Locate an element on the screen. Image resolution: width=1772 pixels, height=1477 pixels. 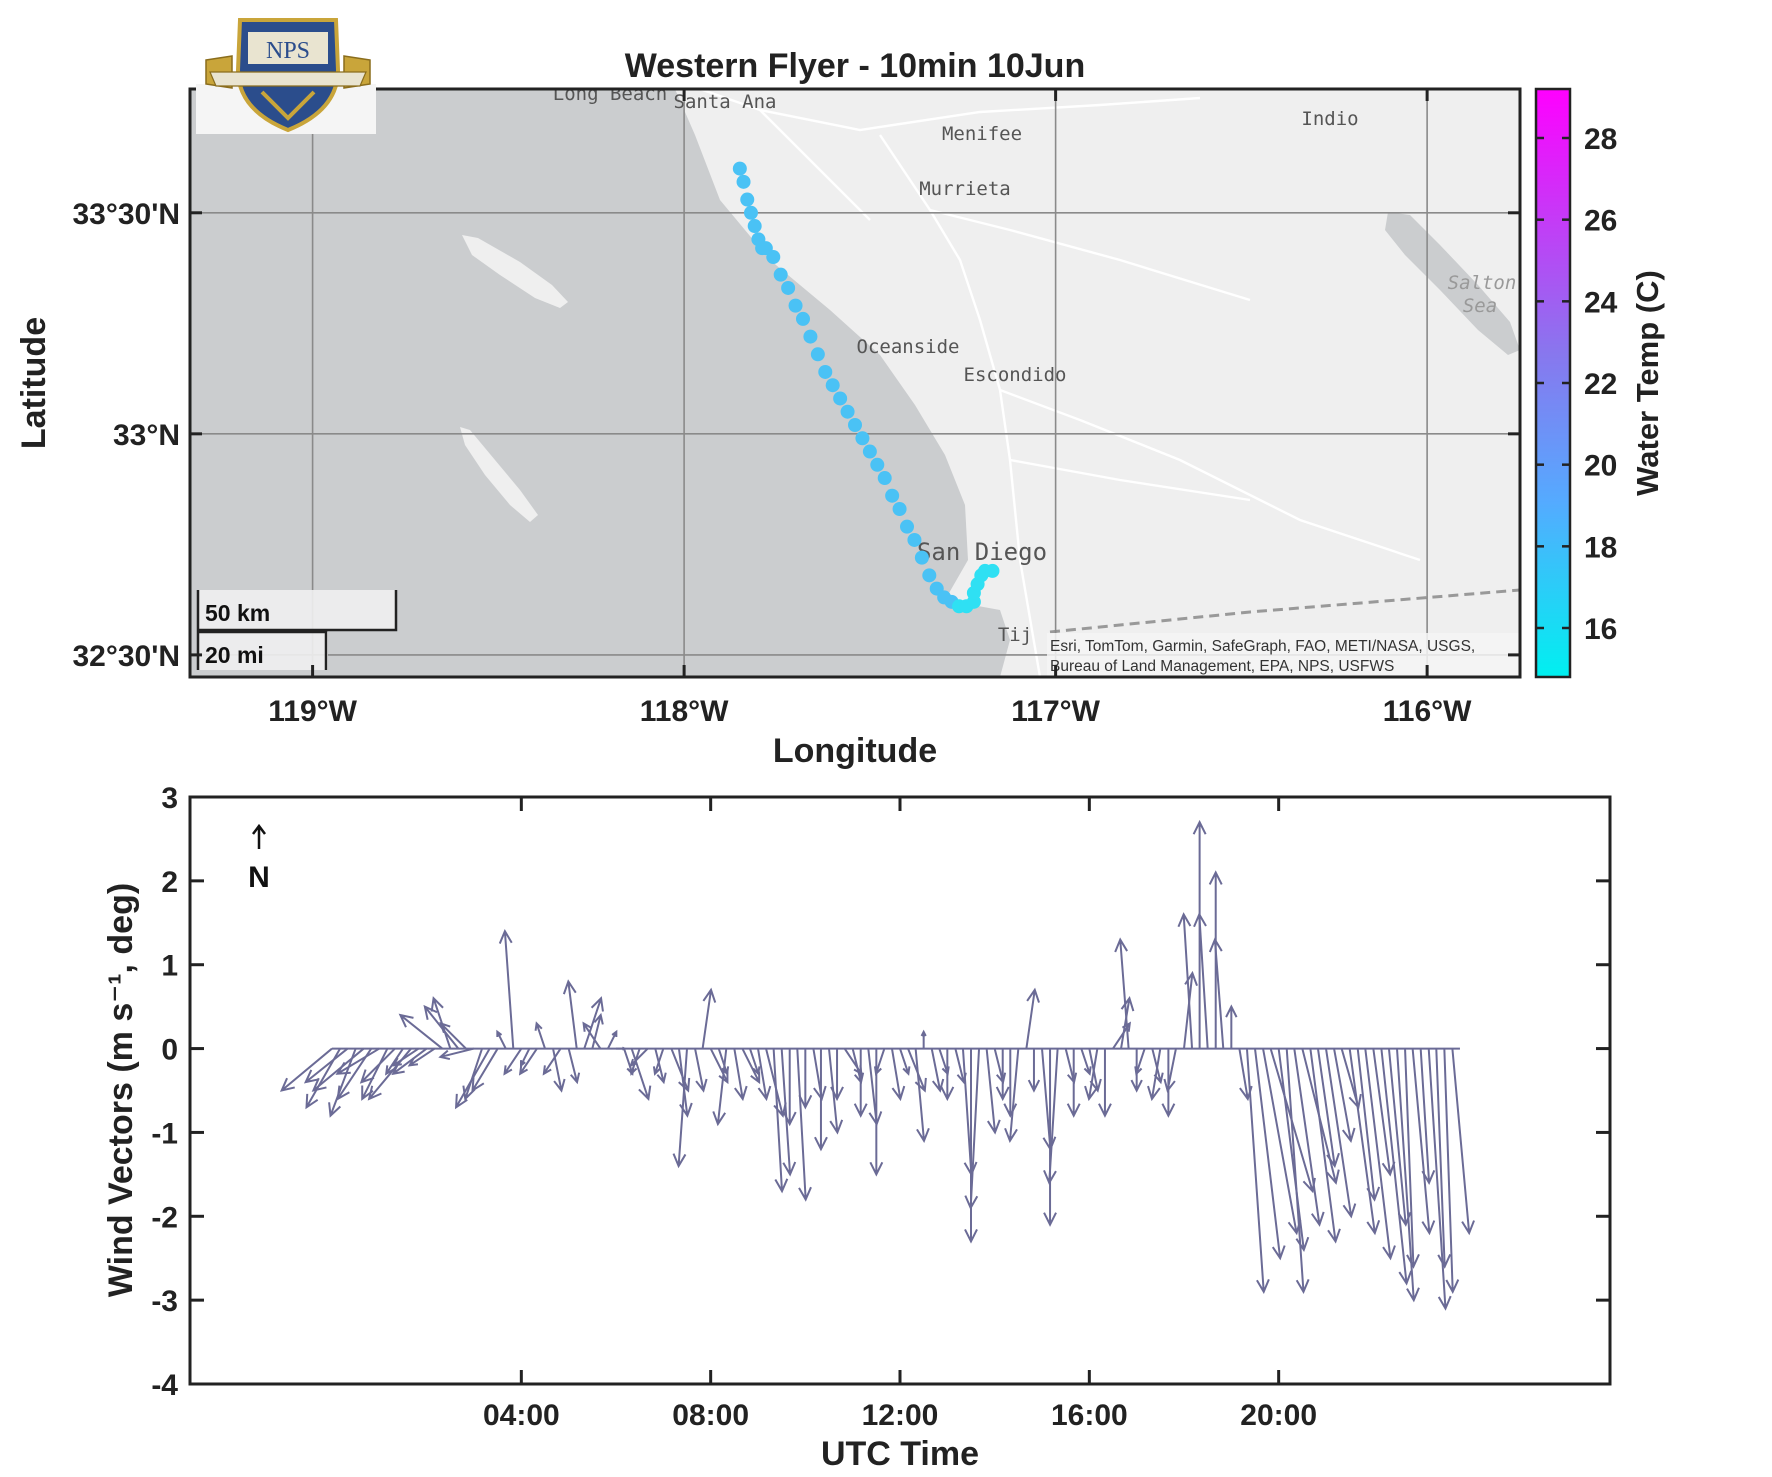
ship-track is located at coordinates (866, 387).